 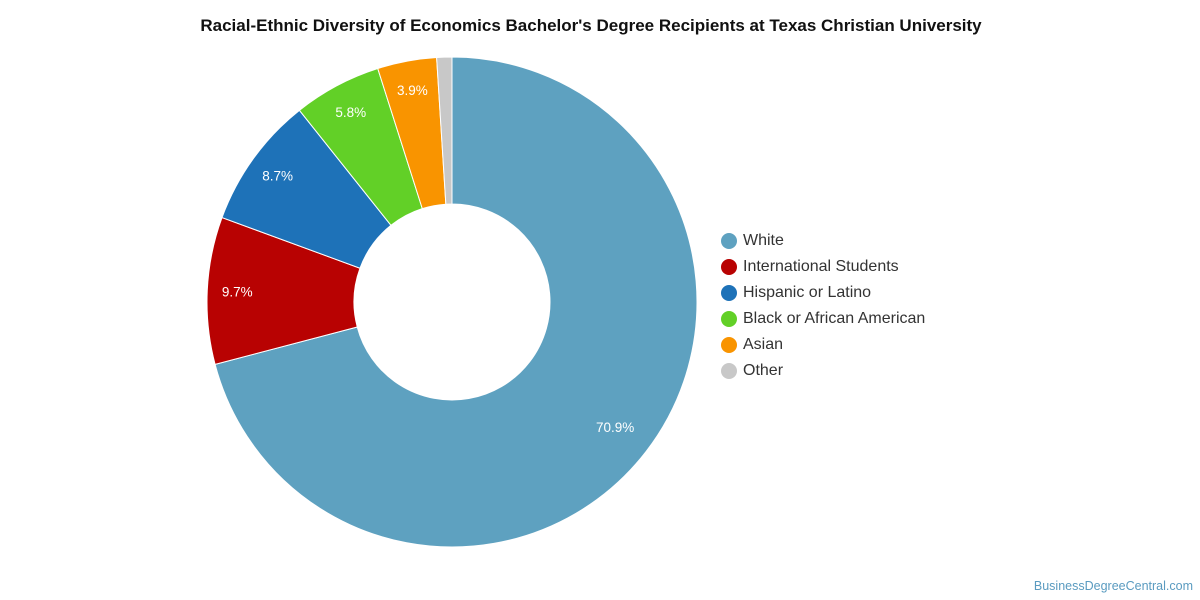 What do you see at coordinates (763, 240) in the screenshot?
I see `legend-label: White` at bounding box center [763, 240].